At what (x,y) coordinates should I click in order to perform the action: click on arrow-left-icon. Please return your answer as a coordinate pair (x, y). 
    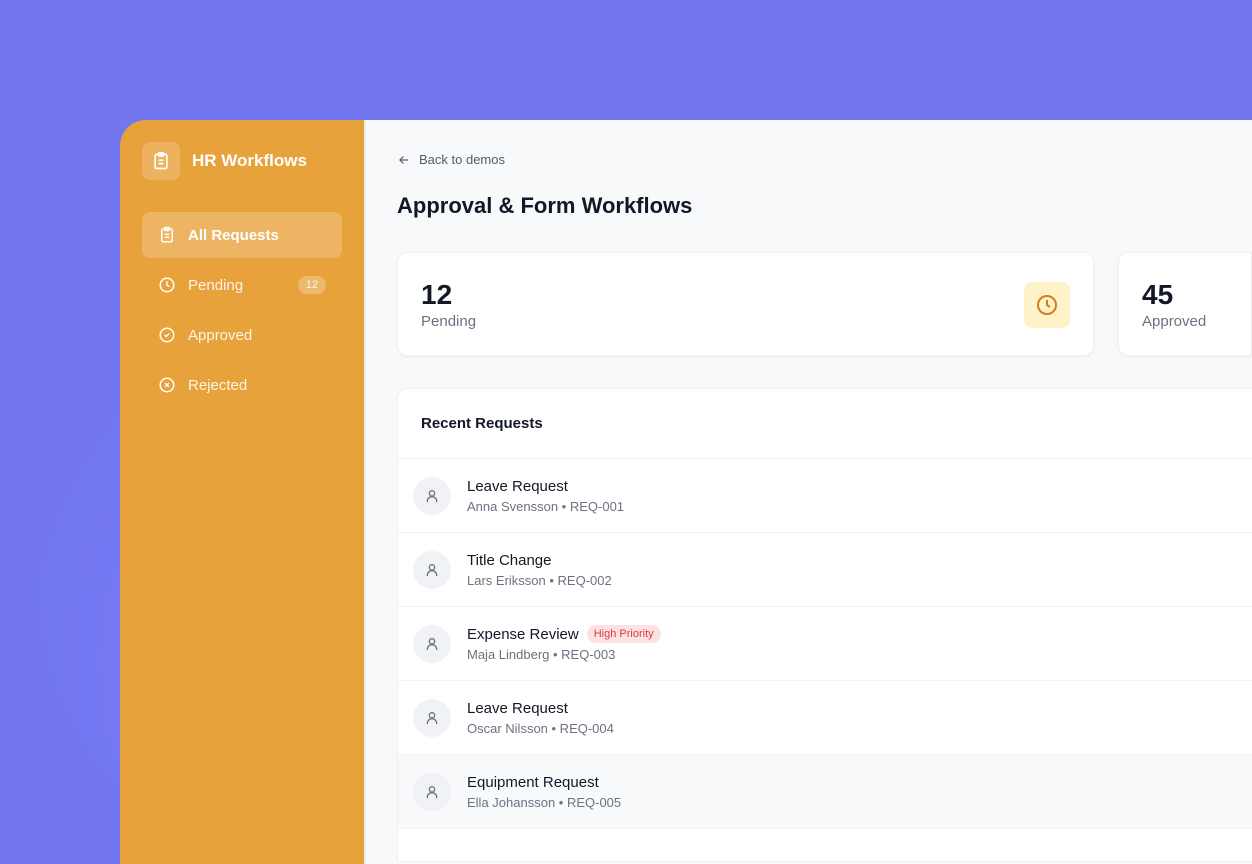
    Looking at the image, I should click on (404, 159).